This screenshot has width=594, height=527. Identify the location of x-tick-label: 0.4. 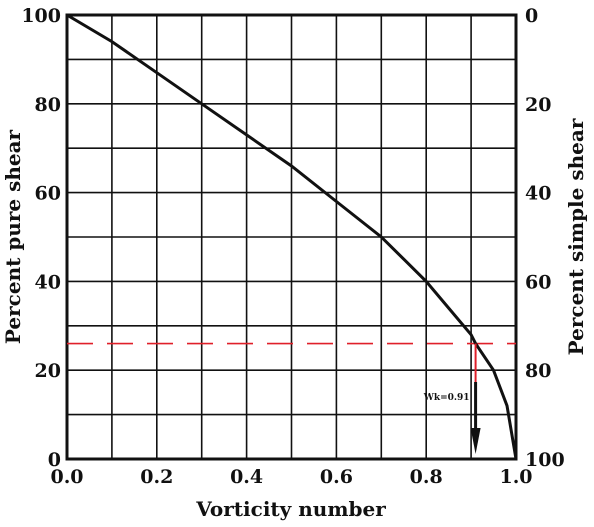
(246, 477).